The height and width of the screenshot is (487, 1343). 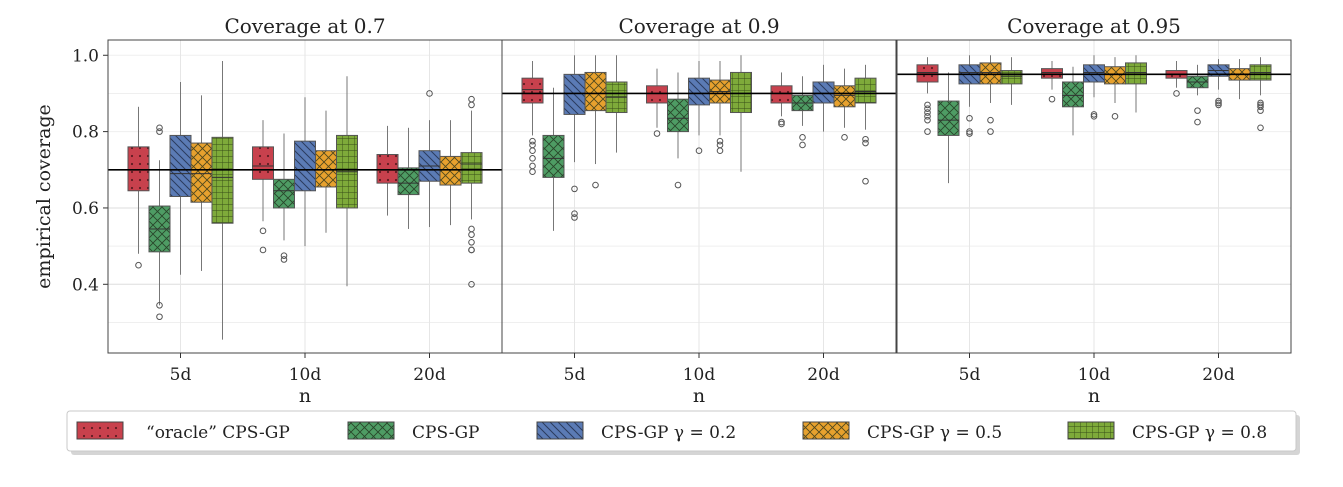 I want to click on y-tick-label: 0.4, so click(x=85, y=285).